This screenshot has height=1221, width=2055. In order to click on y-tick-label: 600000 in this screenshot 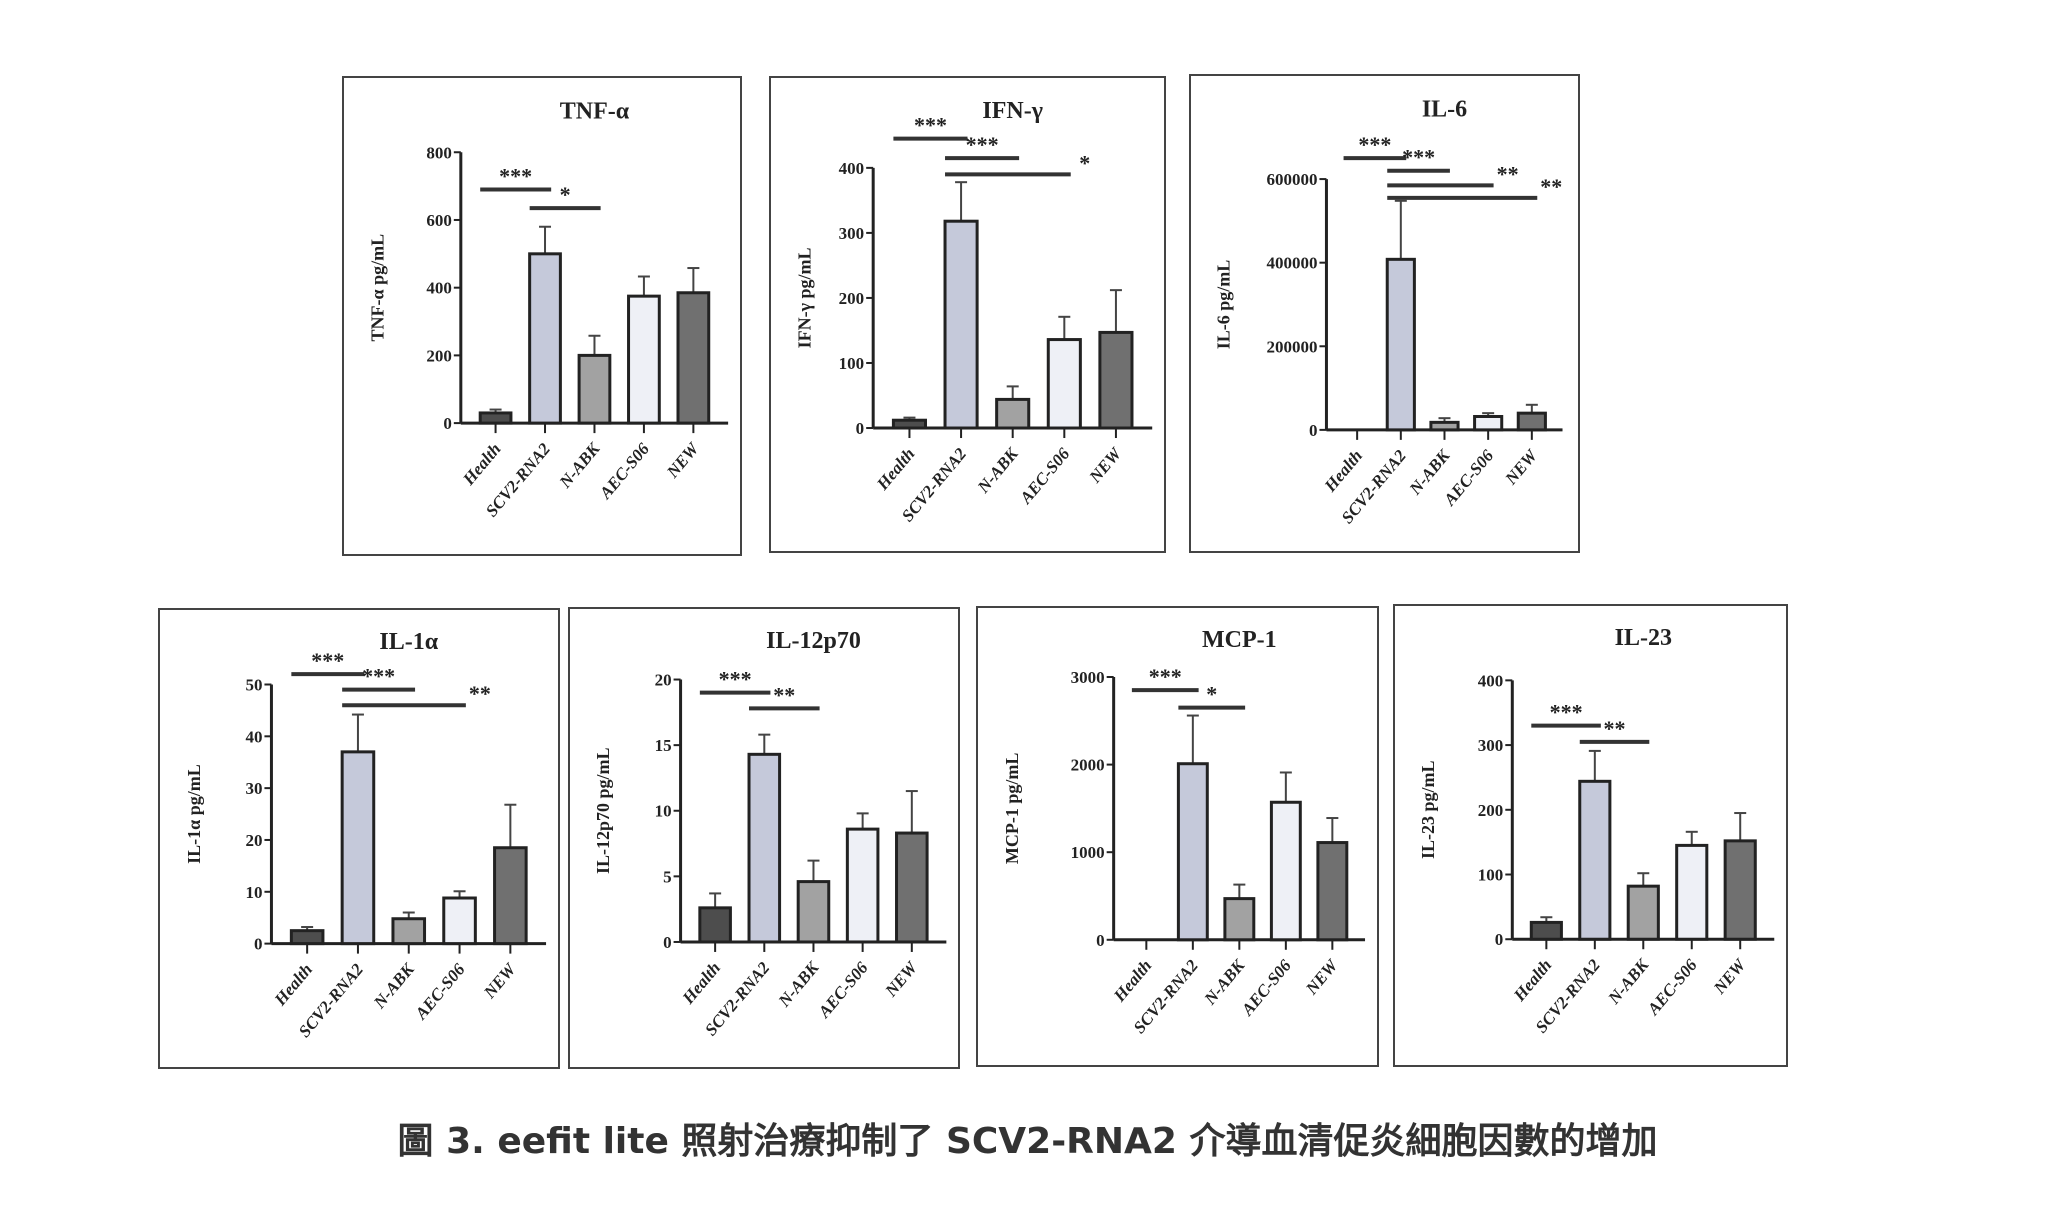, I will do `click(1291, 179)`.